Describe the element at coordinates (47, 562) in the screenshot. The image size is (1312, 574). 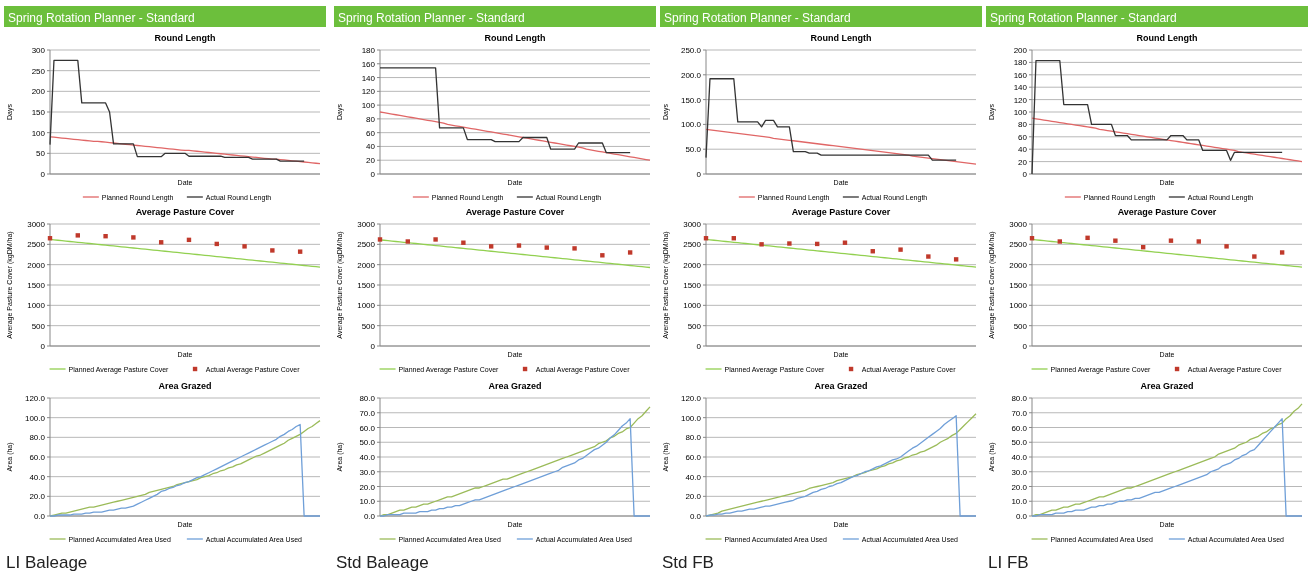
I see `text: LI Baleage` at that location.